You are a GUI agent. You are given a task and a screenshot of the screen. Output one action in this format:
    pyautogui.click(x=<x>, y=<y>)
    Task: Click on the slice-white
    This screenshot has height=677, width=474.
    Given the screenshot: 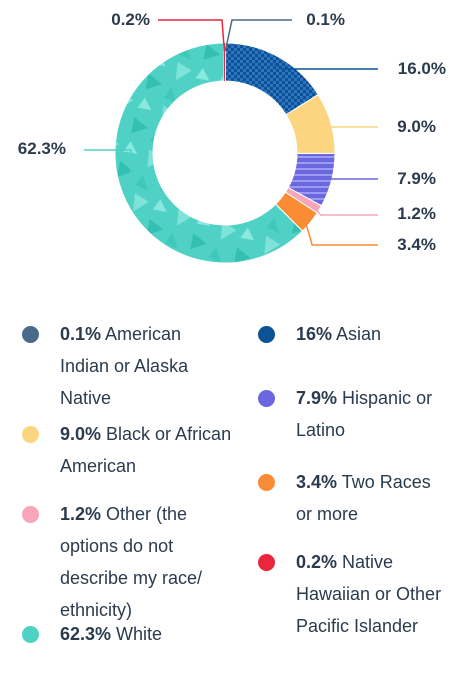 What is the action you would take?
    pyautogui.click(x=209, y=153)
    